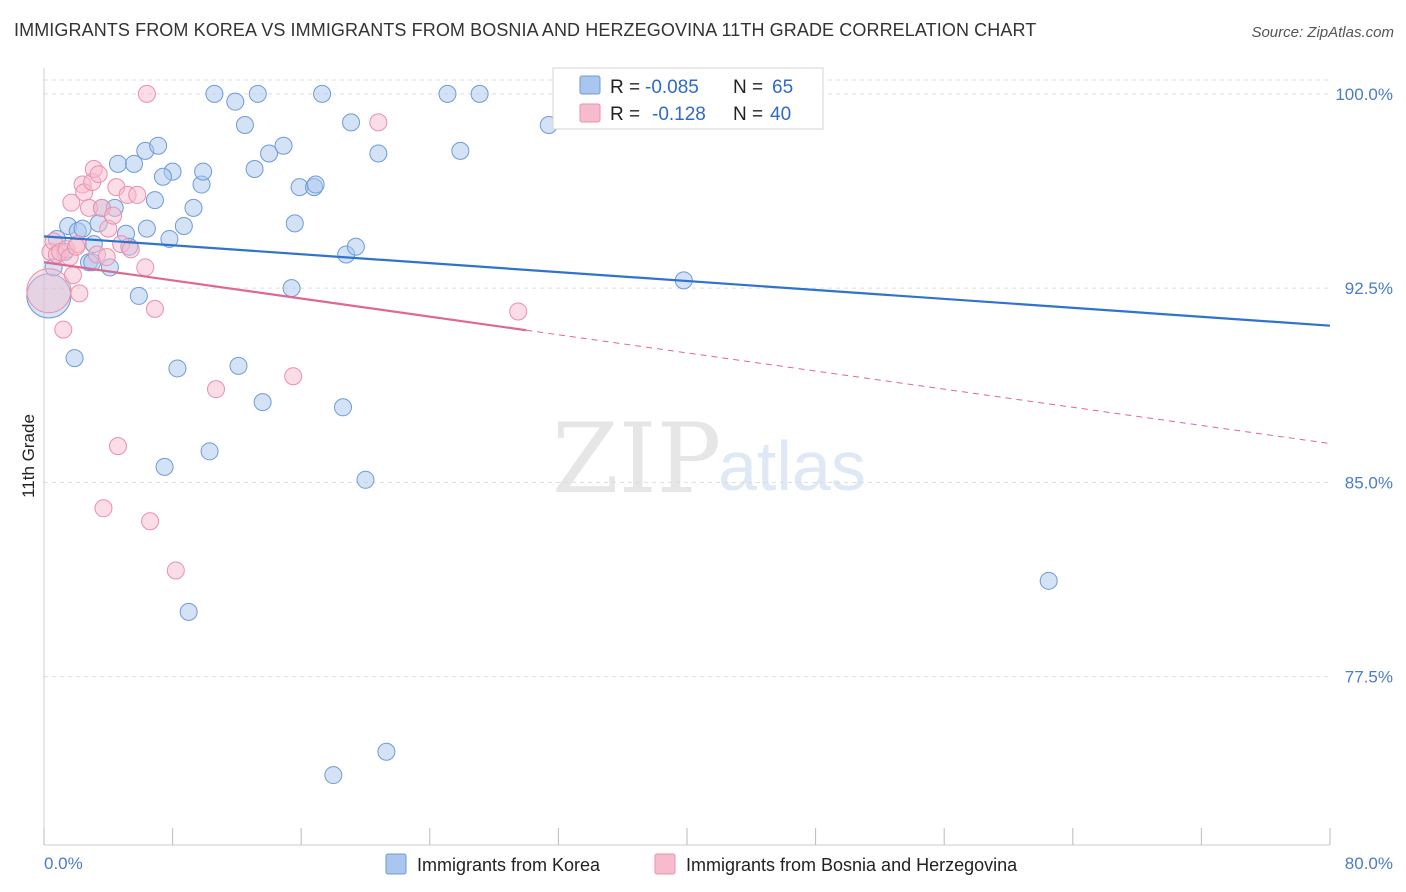 This screenshot has width=1406, height=892. Describe the element at coordinates (665, 864) in the screenshot. I see `bottom-legend-swatch-bosnia` at that location.